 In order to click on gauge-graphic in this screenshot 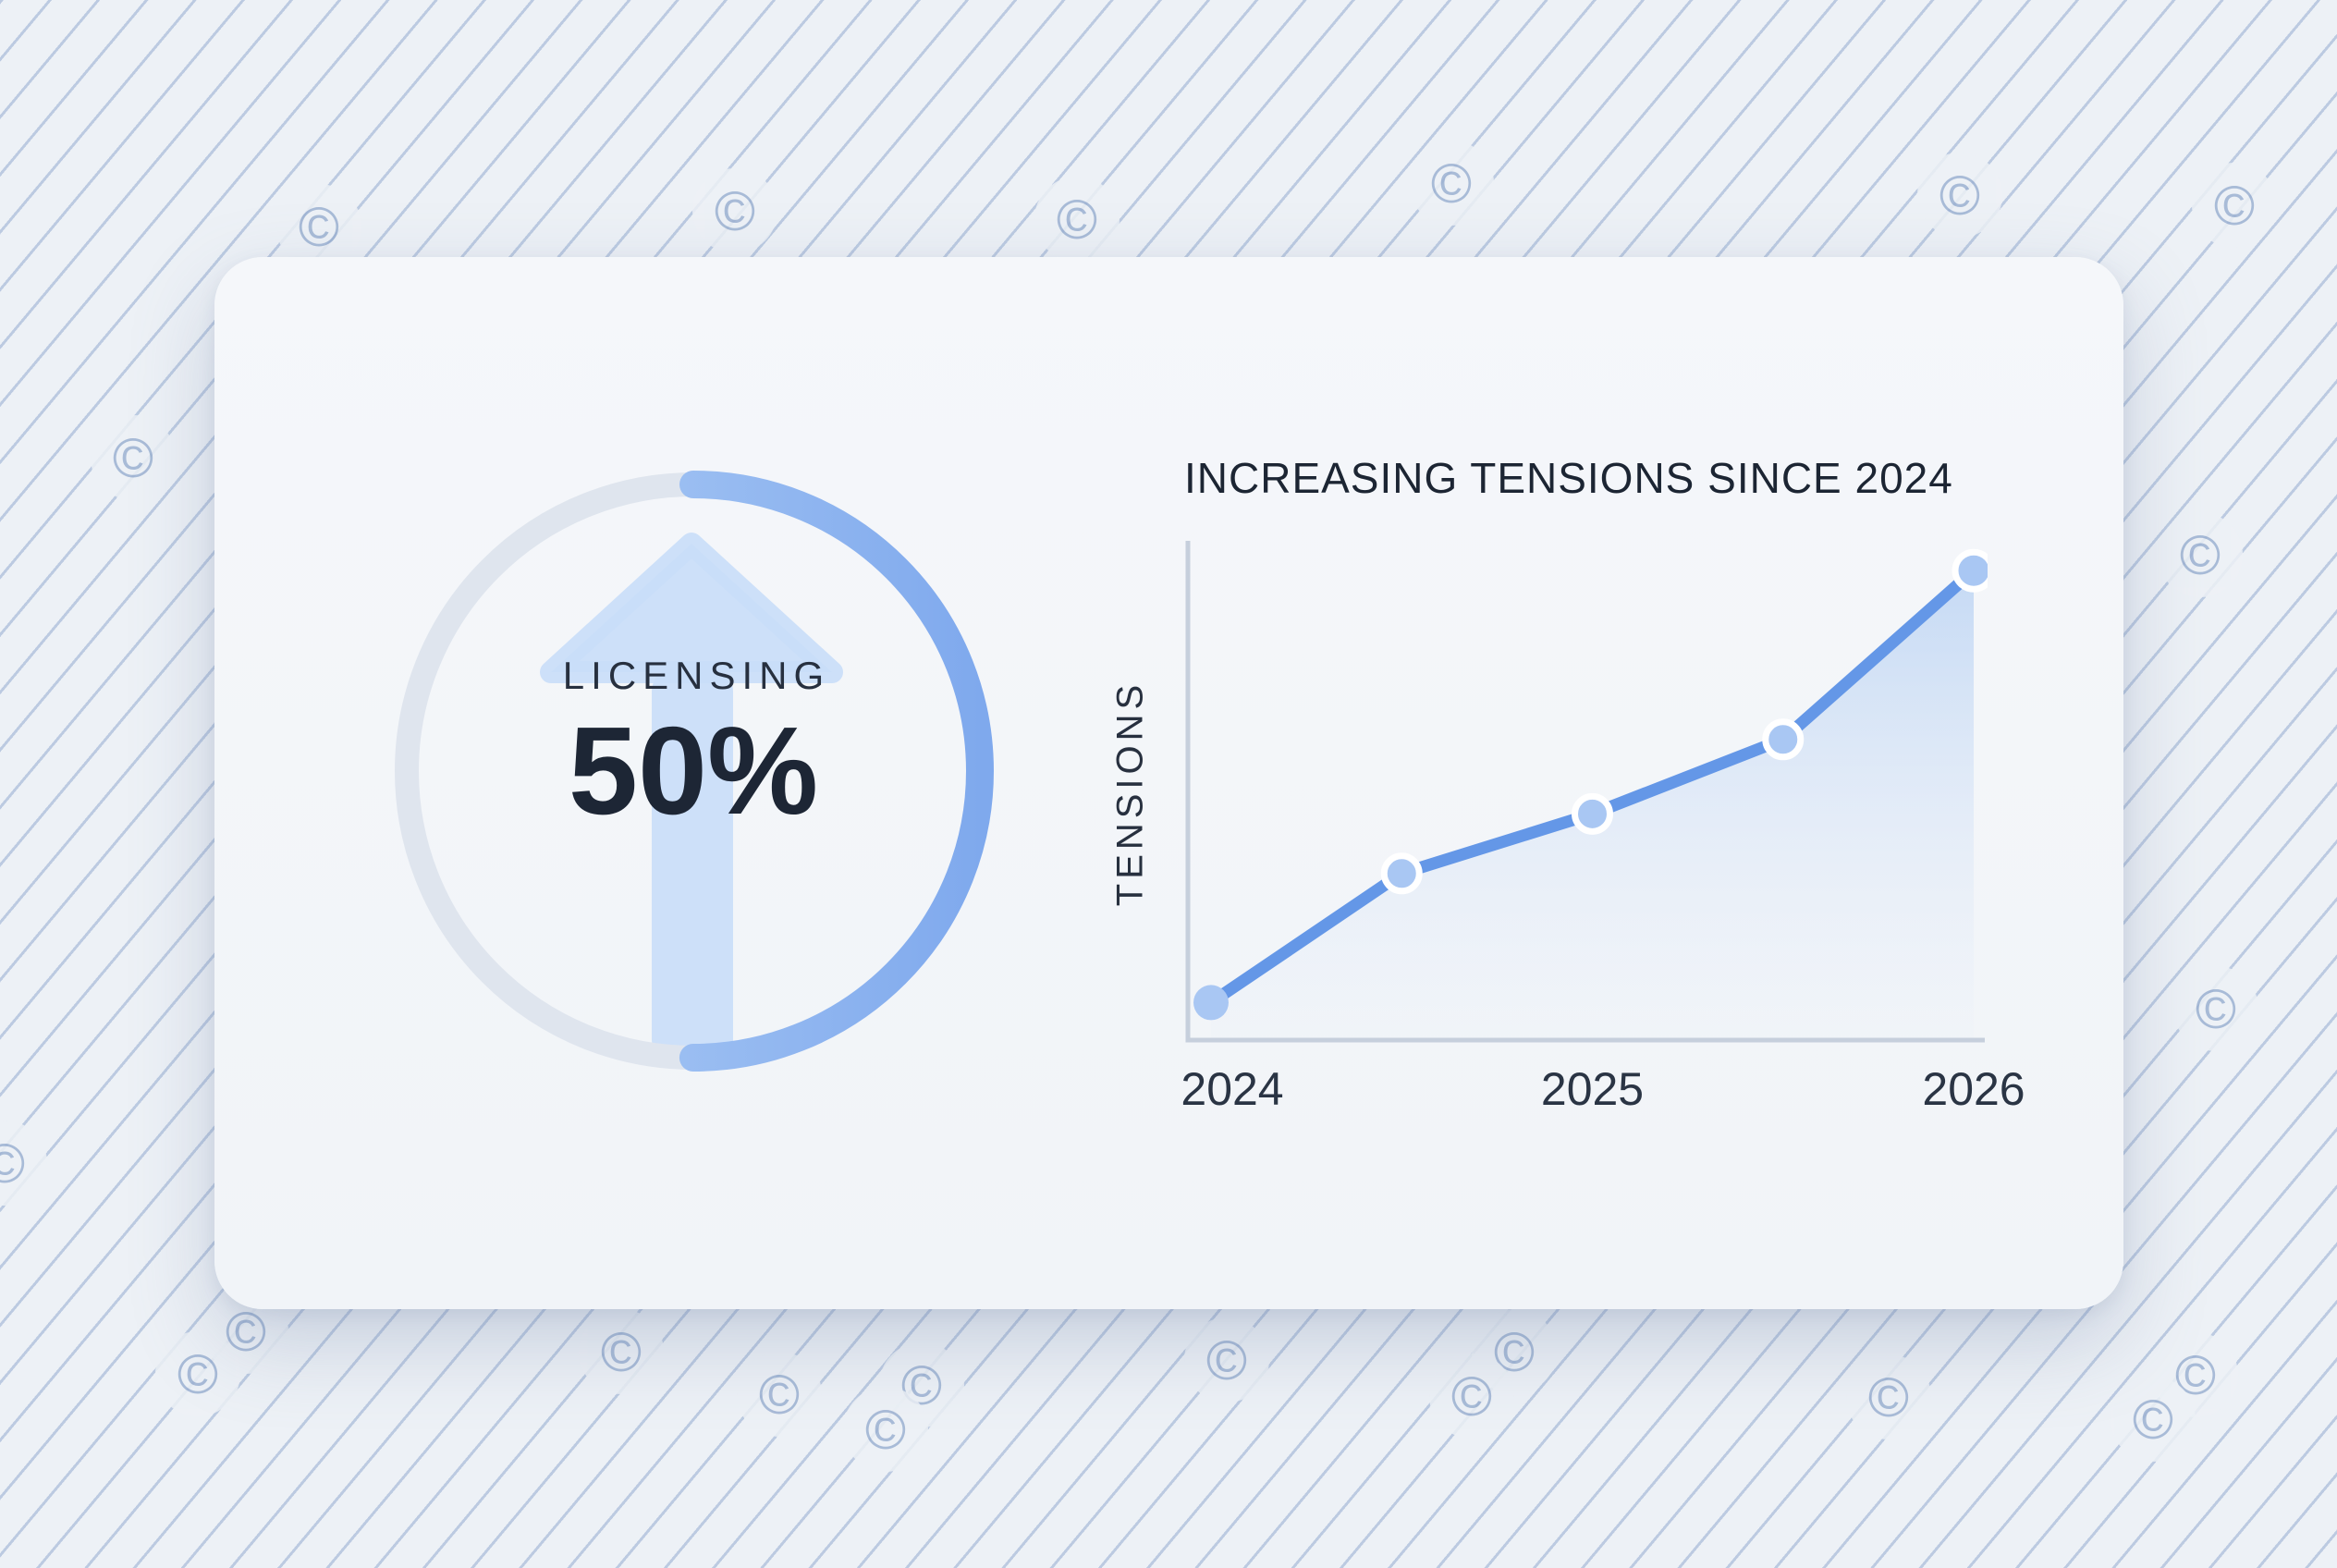, I will do `click(693, 772)`.